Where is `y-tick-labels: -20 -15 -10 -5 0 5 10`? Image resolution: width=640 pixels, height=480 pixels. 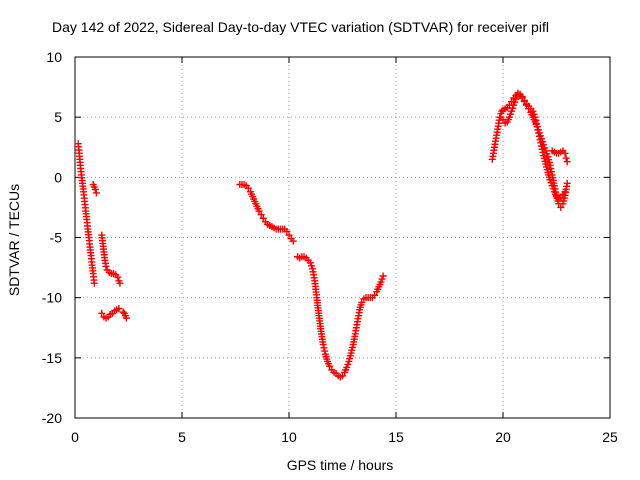
y-tick-labels: -20 -15 -10 -5 0 5 10 is located at coordinates (52, 237).